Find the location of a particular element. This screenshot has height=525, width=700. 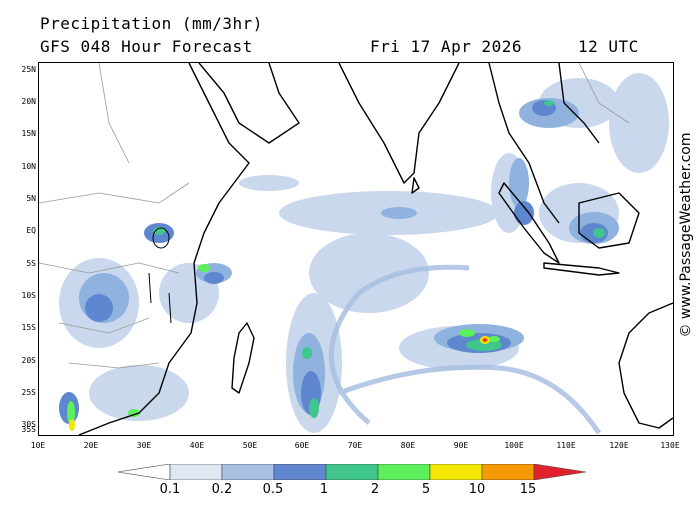

lon-label-60e: 60E is located at coordinates (302, 445).